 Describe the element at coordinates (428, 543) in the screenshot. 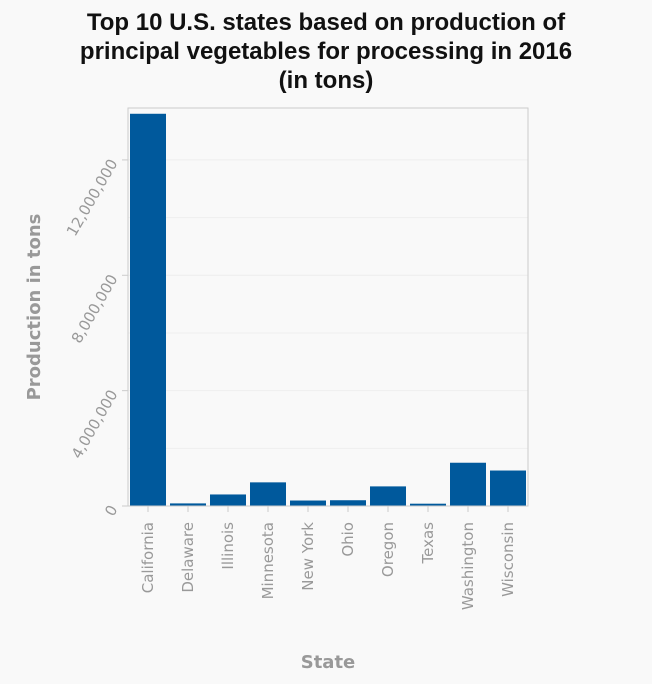

I see `x-tick-label: Texas` at that location.